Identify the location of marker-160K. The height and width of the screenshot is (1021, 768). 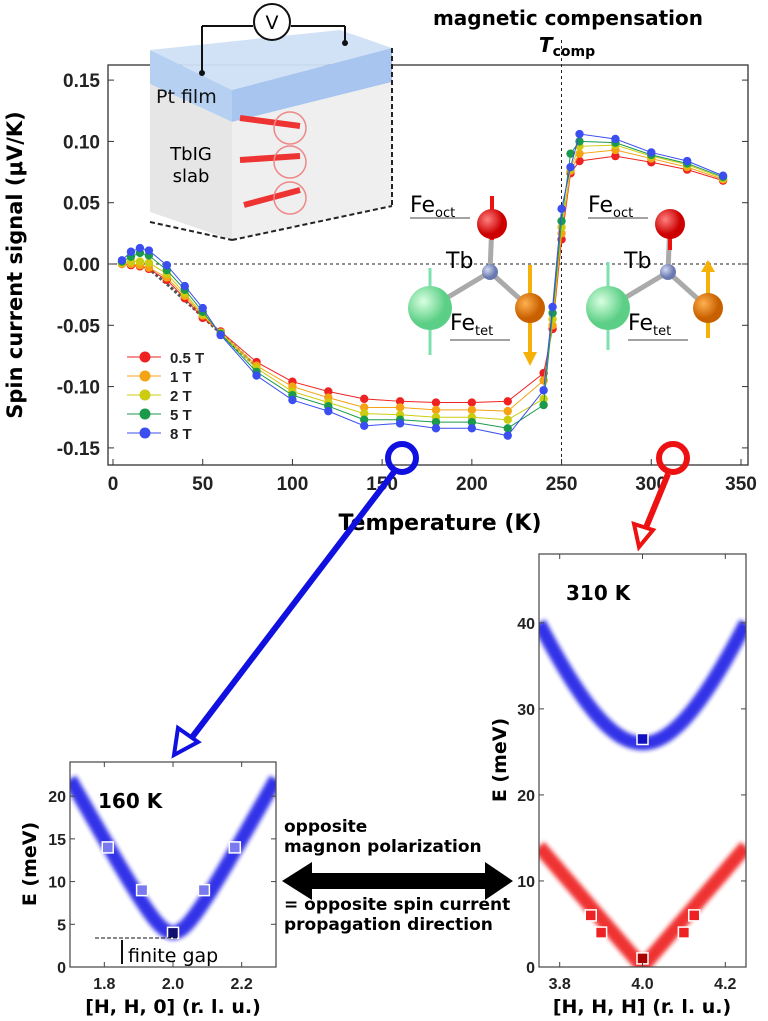
(402, 458).